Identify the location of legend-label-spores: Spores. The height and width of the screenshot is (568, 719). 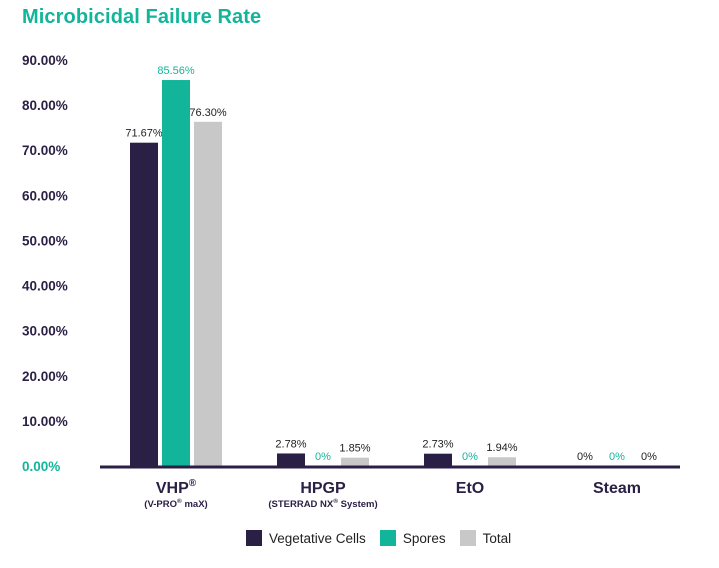
(424, 538).